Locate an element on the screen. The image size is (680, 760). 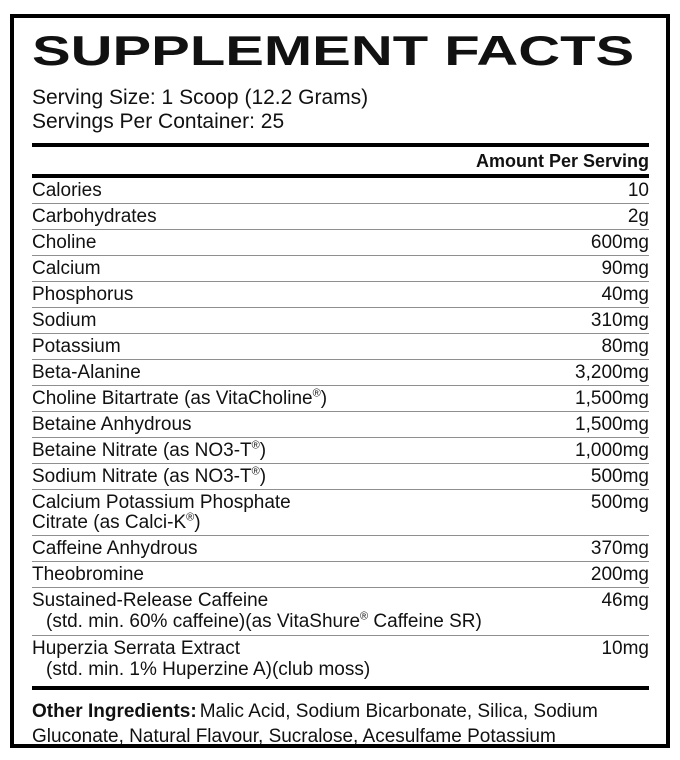
ingredient-name: Choline Bitartrate (as VitaCholine®) is located at coordinates (180, 398).